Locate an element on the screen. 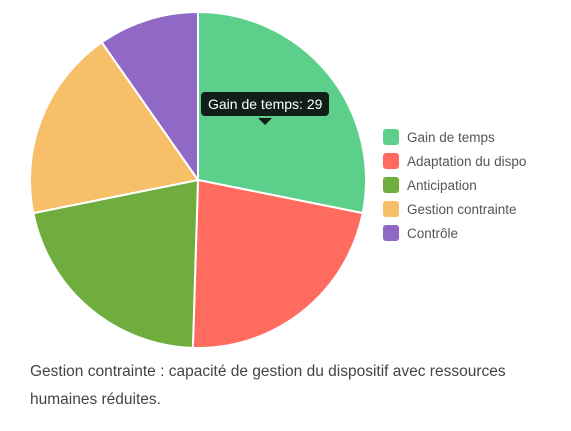 Image resolution: width=571 pixels, height=431 pixels. pie-slice-adaptation-du-dispo is located at coordinates (277, 263).